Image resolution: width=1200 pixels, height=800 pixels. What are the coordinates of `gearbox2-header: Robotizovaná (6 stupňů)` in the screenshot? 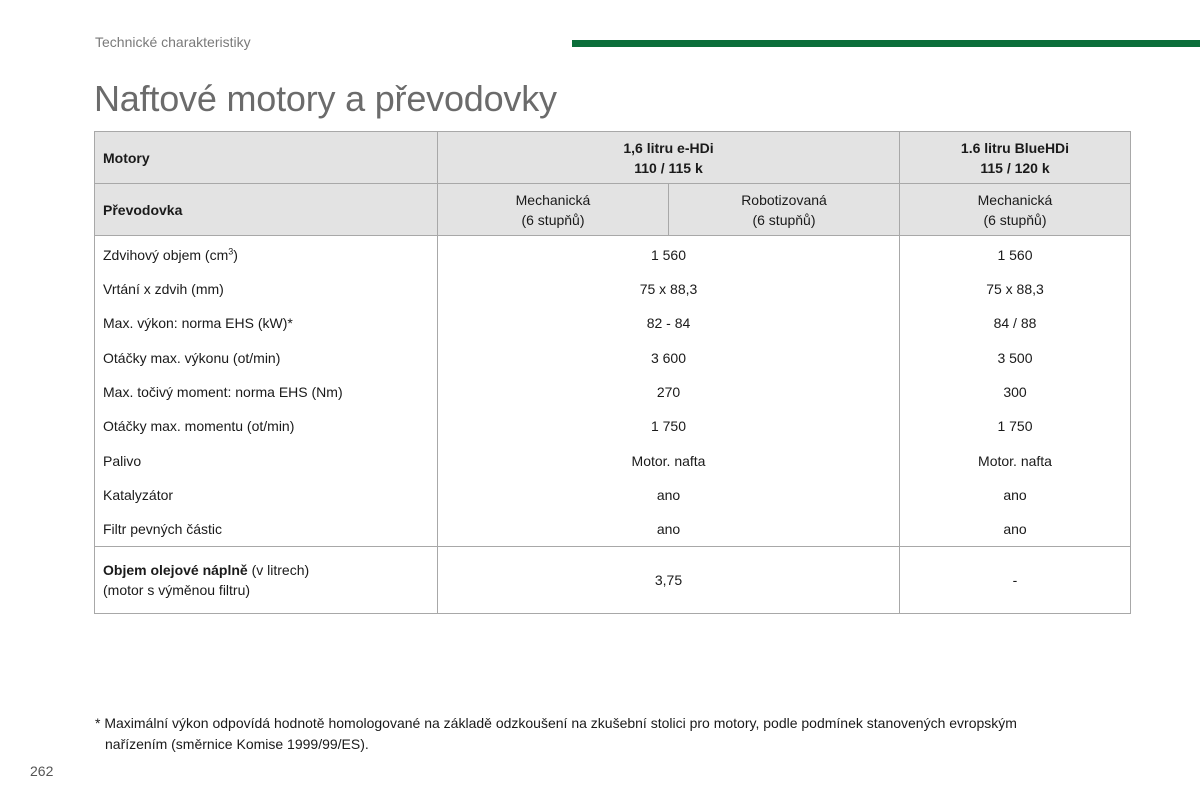 It's located at (784, 209).